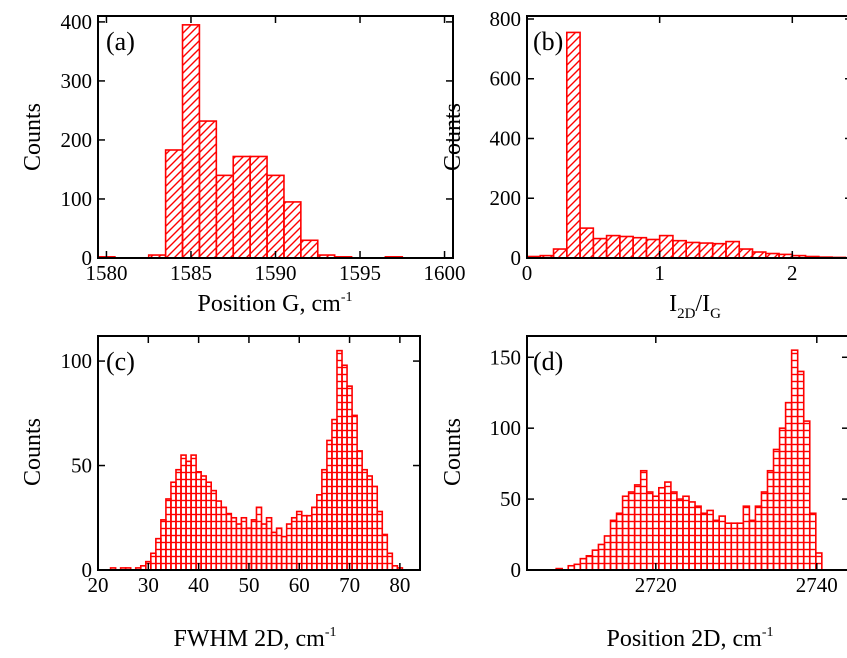 The width and height of the screenshot is (847, 658). Describe the element at coordinates (77, 199) in the screenshot. I see `panel-a-ytick-label: 100` at that location.